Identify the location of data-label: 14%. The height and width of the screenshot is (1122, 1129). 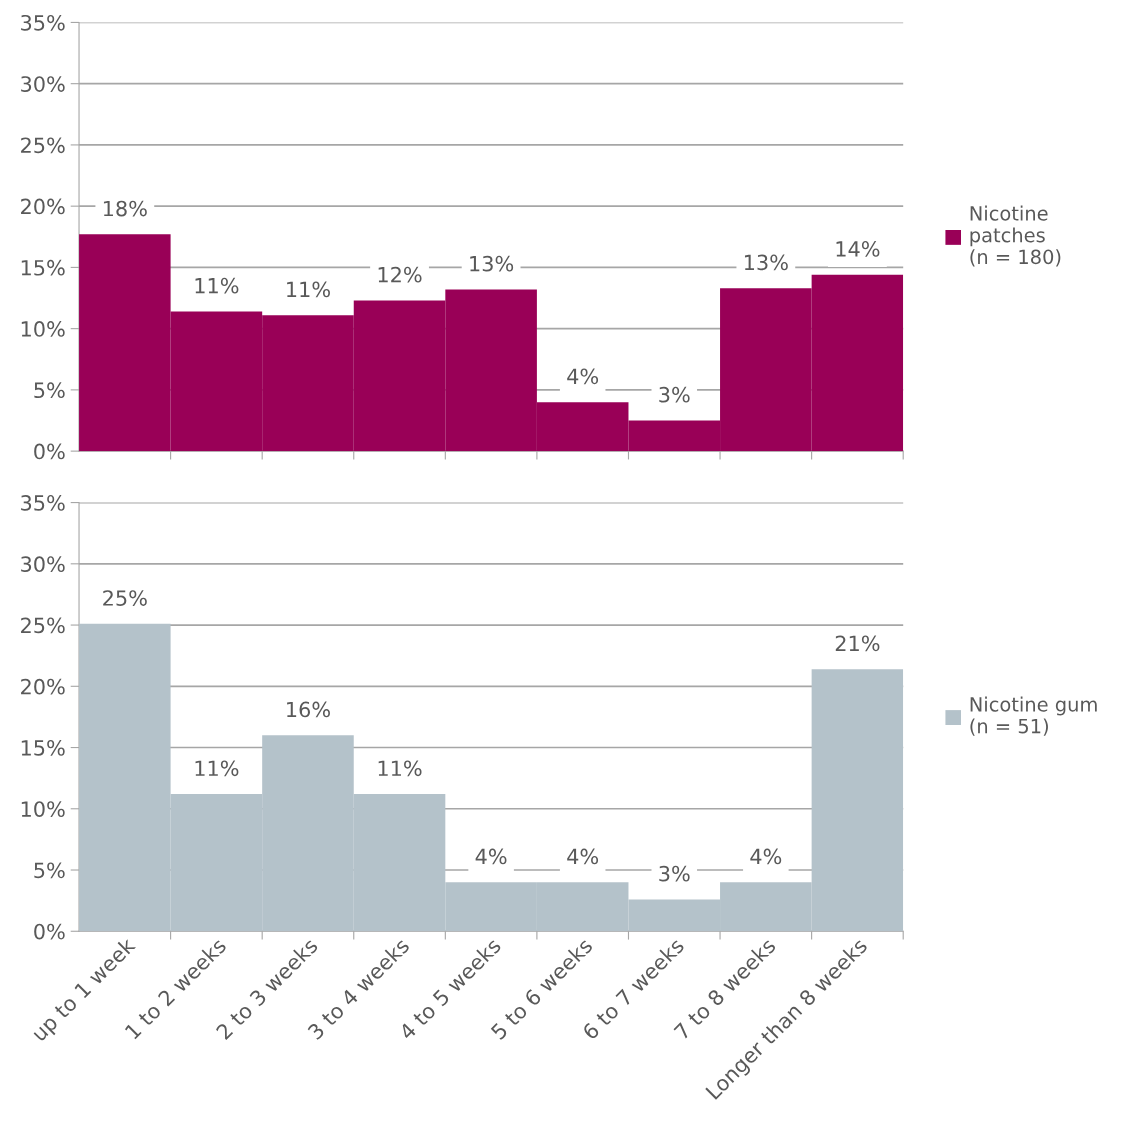
(858, 249).